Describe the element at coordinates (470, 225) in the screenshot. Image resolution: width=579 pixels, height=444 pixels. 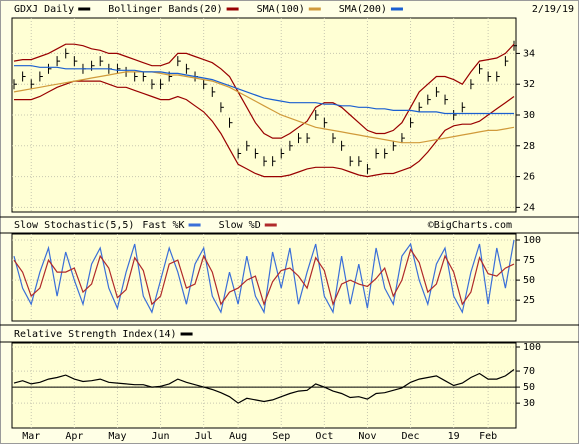
I see `watermark: ©BigCharts.com` at that location.